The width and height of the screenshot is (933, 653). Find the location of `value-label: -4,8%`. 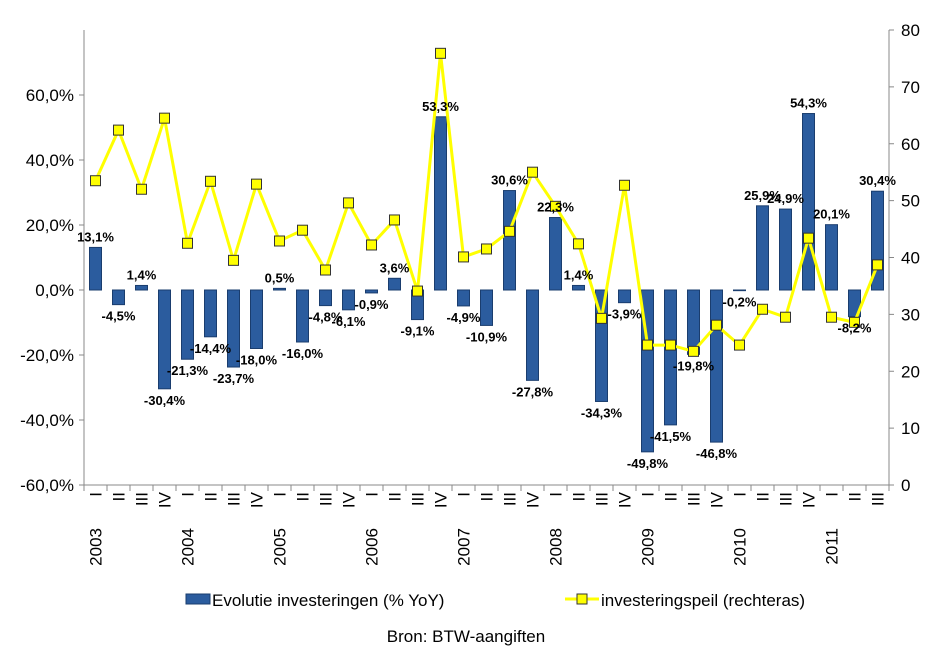

value-label: -4,8% is located at coordinates (326, 317).